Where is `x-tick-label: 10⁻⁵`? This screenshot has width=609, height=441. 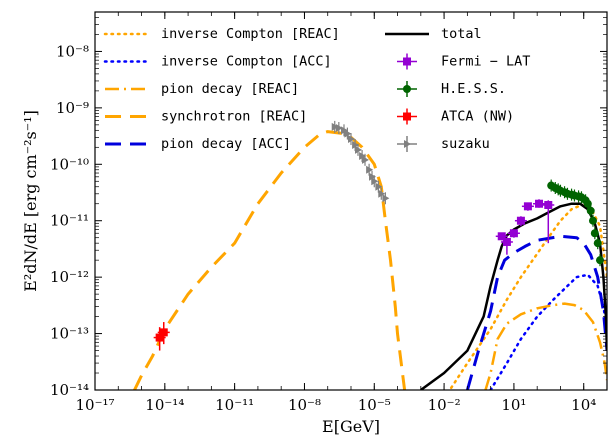 x-tick-label: 10⁻⁵ is located at coordinates (374, 405).